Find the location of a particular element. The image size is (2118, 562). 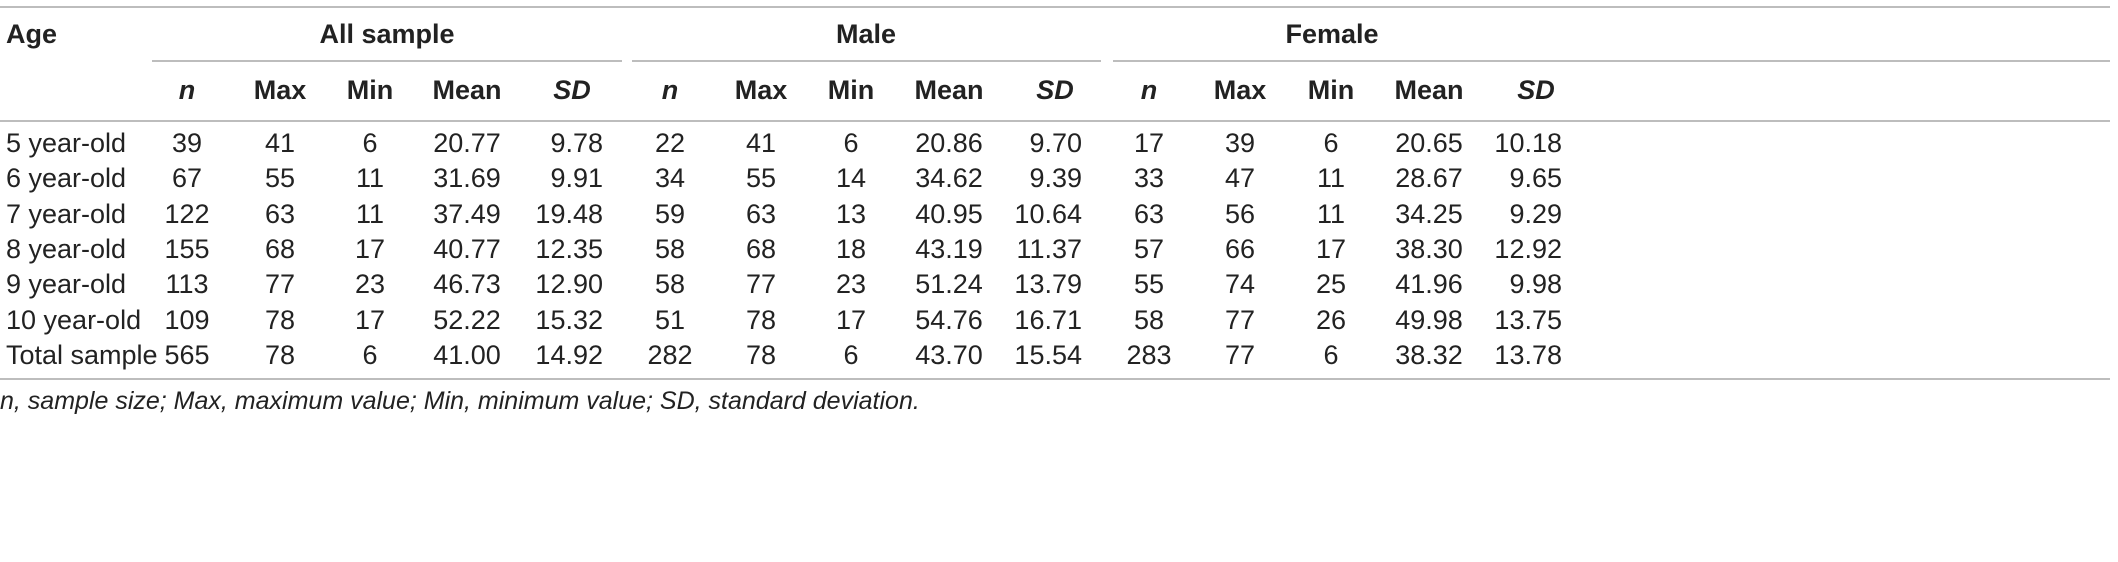

table-cell: 26 is located at coordinates (1331, 320).